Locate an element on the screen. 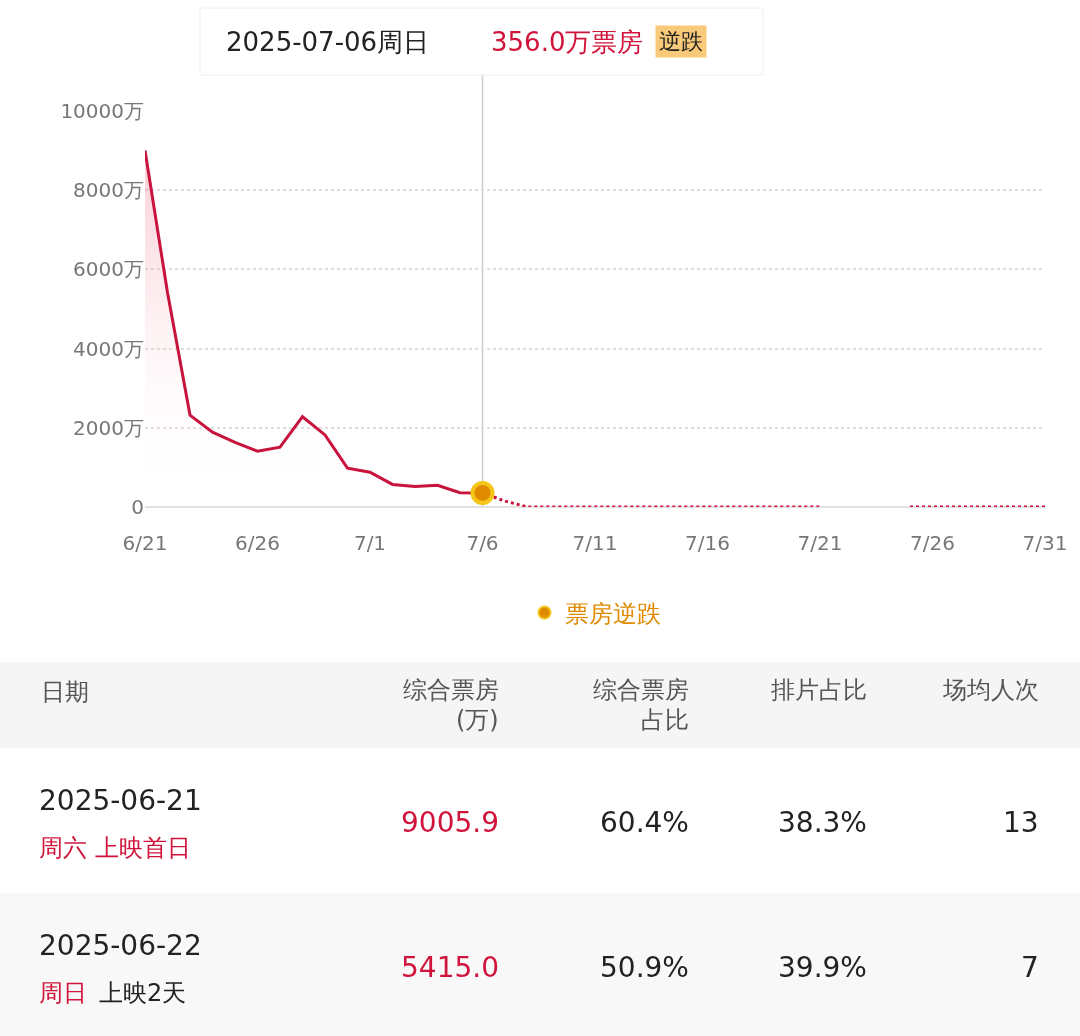 This screenshot has height=1036, width=1080. text: 60.4% is located at coordinates (644, 822).